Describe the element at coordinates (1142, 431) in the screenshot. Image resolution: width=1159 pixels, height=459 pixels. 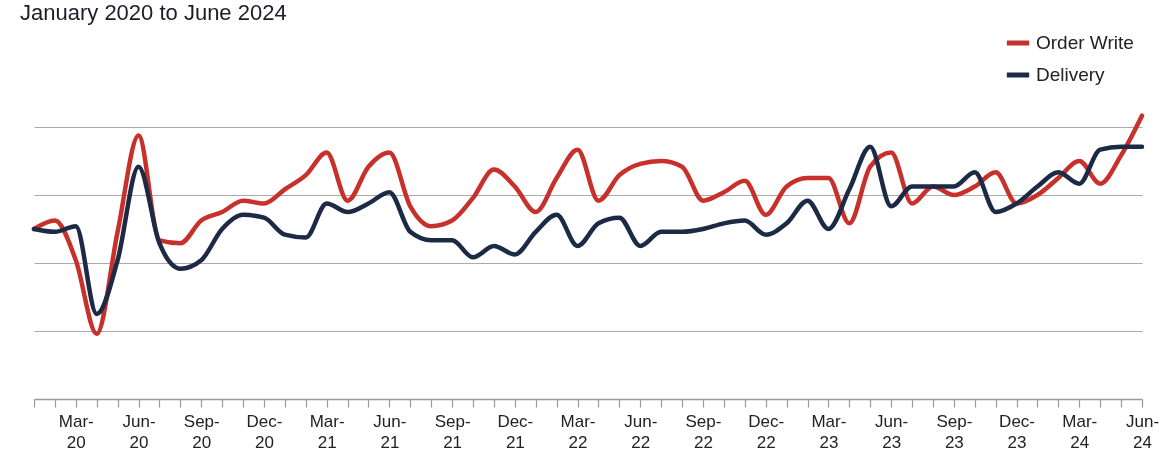
I see `x-tick-label: Jun-24` at that location.